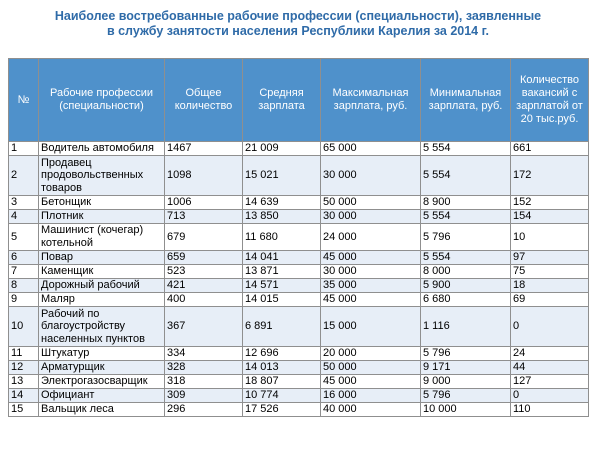  Describe the element at coordinates (549, 381) in the screenshot. I see `cell-v20: 127` at that location.